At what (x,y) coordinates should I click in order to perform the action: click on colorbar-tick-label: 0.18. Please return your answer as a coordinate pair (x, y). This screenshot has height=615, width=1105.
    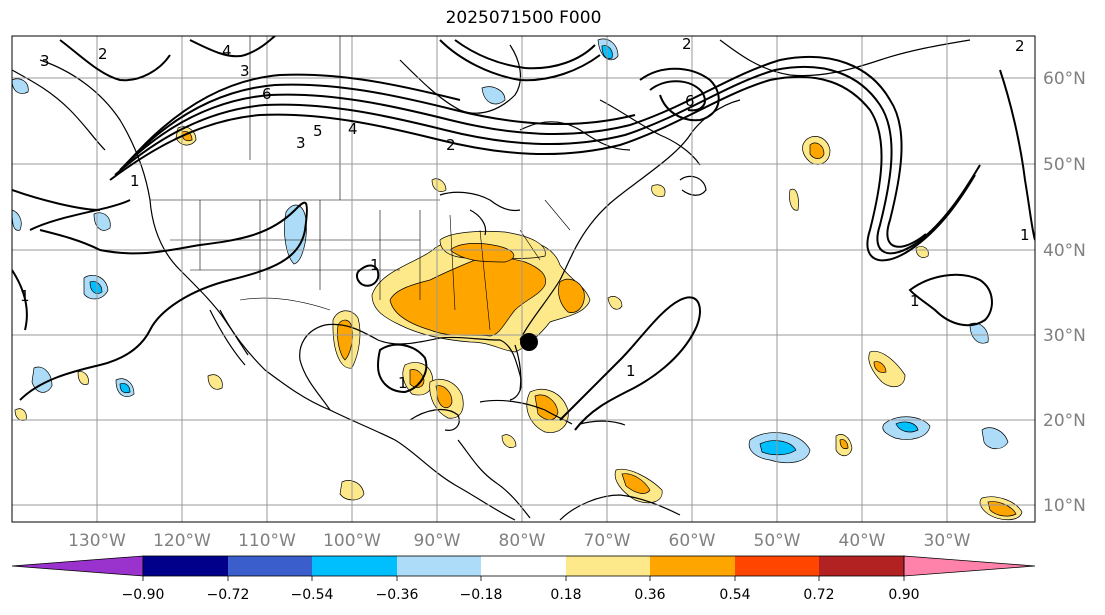
    Looking at the image, I should click on (565, 595).